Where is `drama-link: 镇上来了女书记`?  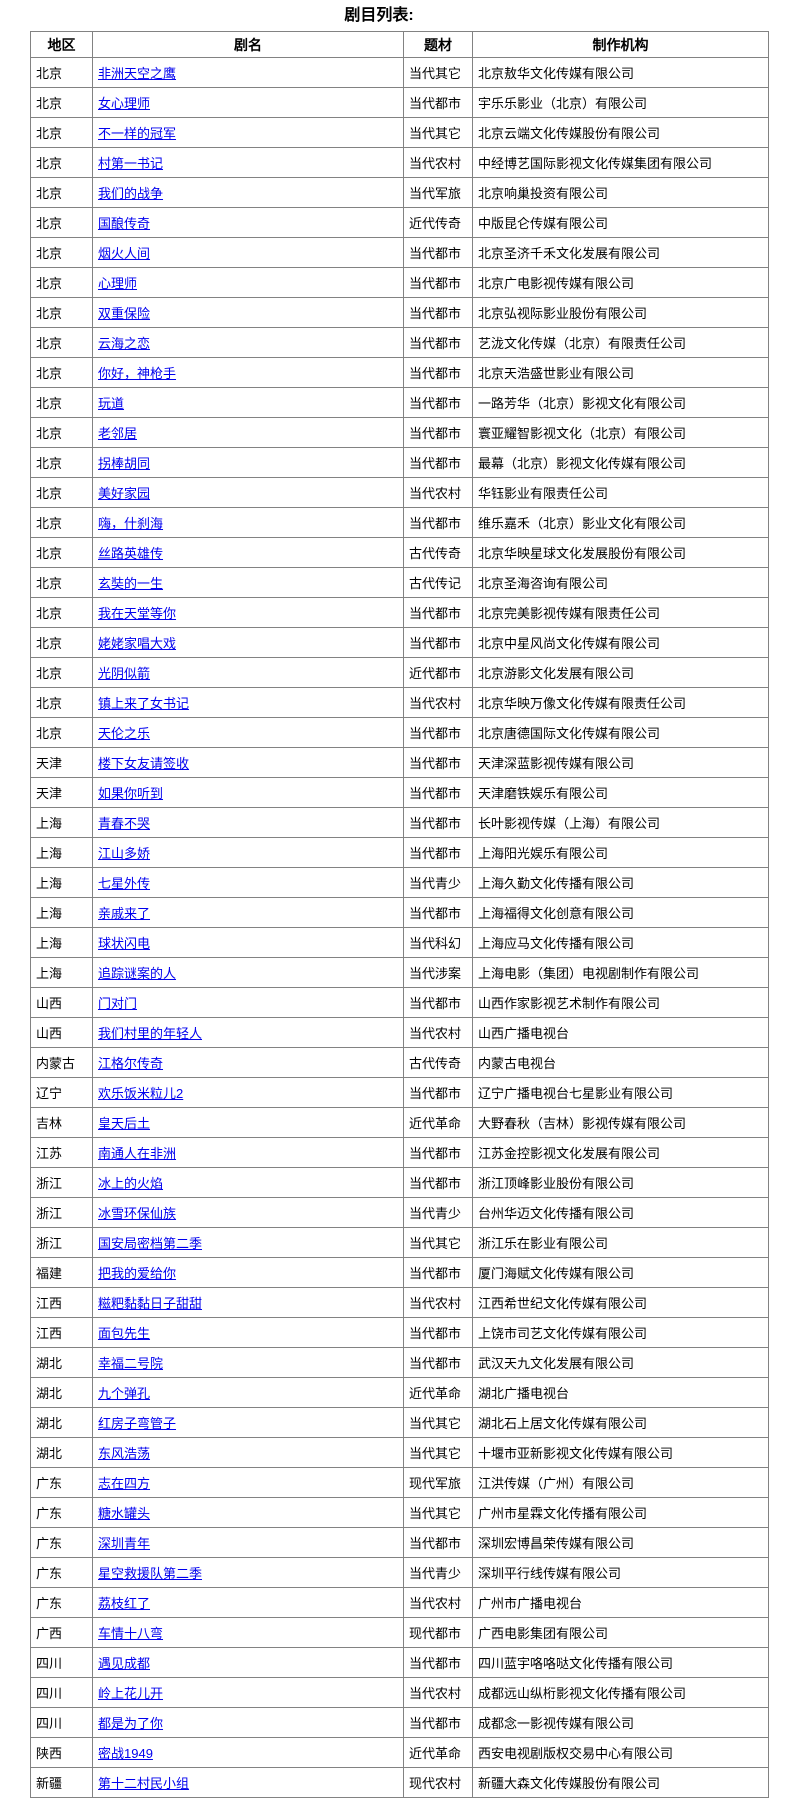 drama-link: 镇上来了女书记 is located at coordinates (144, 703).